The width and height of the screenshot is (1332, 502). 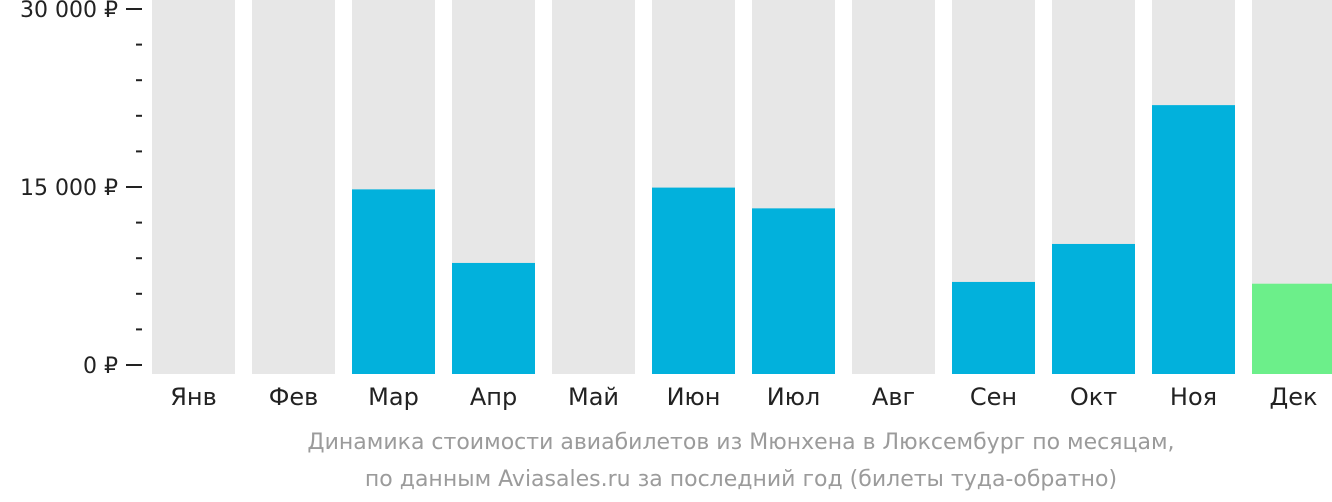 I want to click on y-tick-label: 0 ₽, so click(x=100, y=366).